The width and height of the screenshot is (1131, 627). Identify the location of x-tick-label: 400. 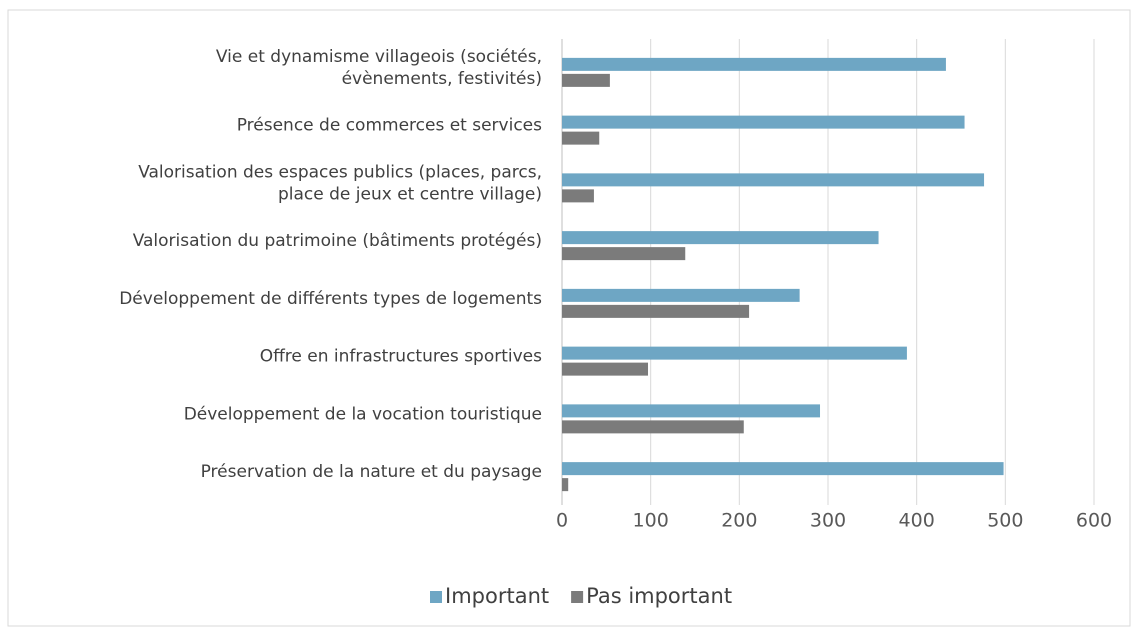
(917, 521).